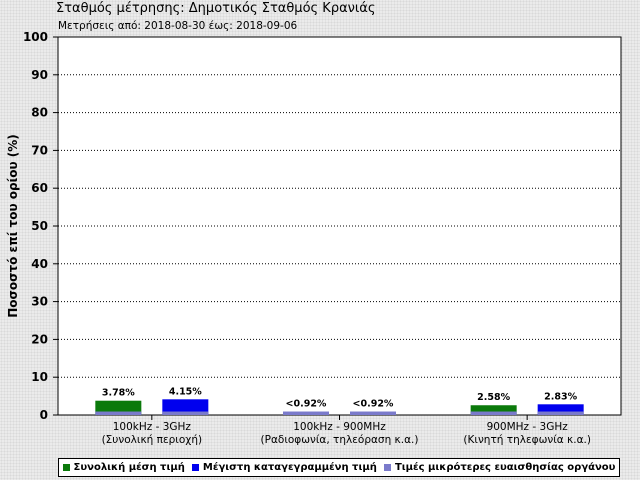 The image size is (640, 480). What do you see at coordinates (152, 440) in the screenshot?
I see `x-tick-label: (Συνολική περιοχή)` at bounding box center [152, 440].